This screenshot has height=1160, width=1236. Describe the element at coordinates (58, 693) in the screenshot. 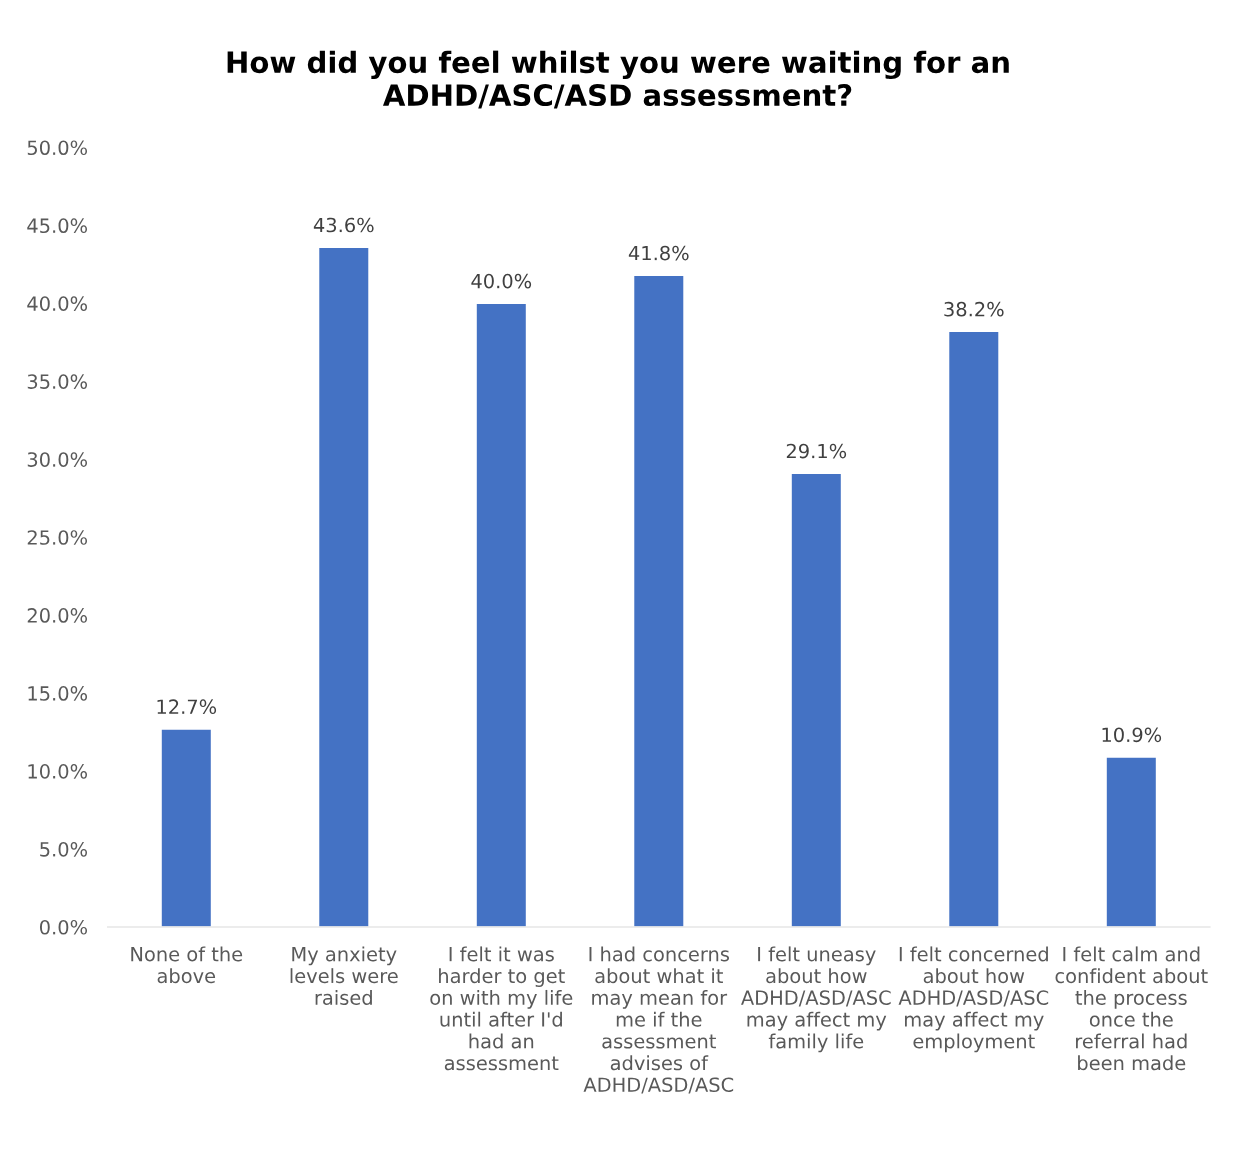

I see `y-tick-label: 15.0%` at that location.